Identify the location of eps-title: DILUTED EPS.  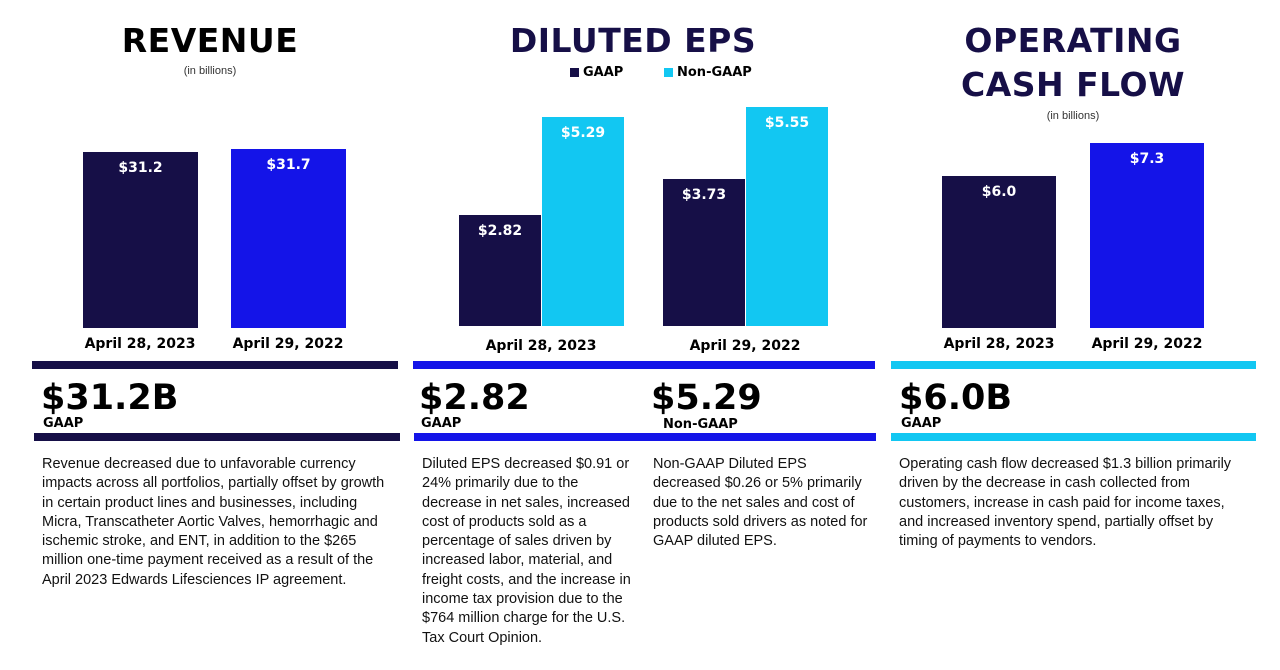
(633, 40).